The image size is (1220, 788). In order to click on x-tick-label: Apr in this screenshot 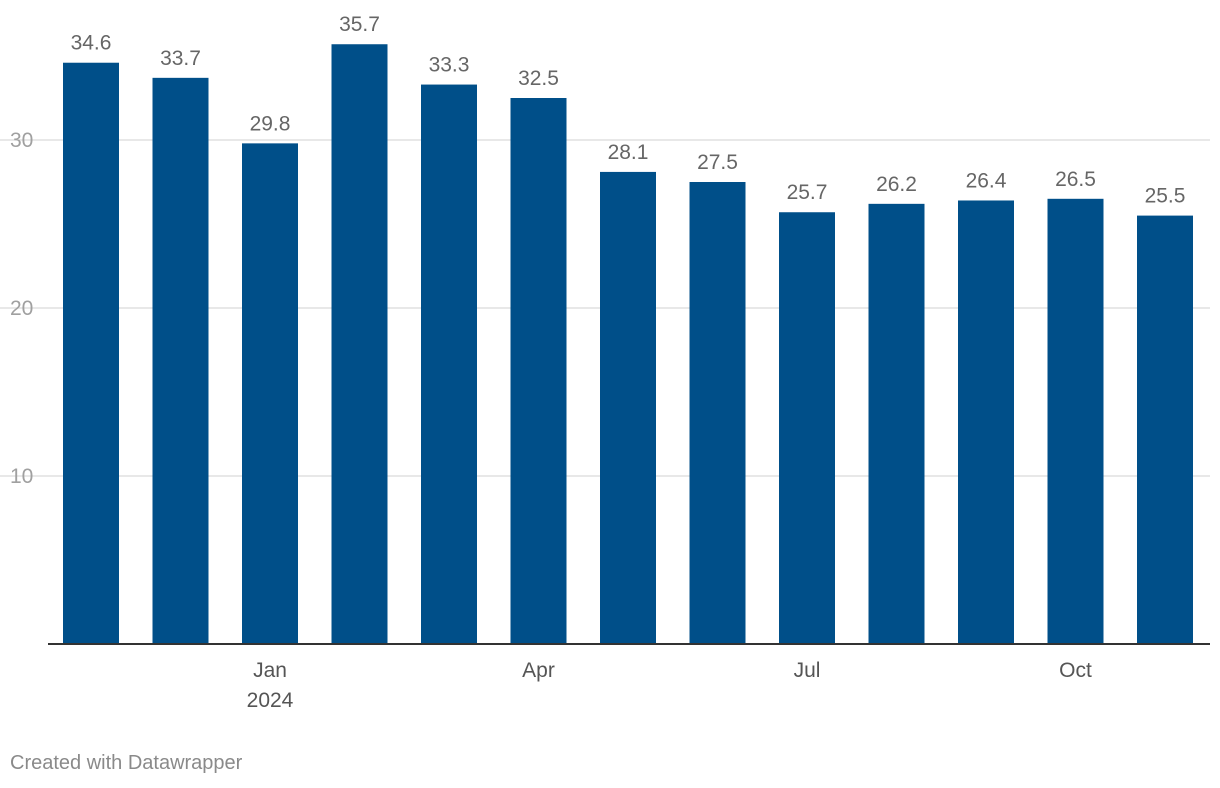, I will do `click(538, 670)`.